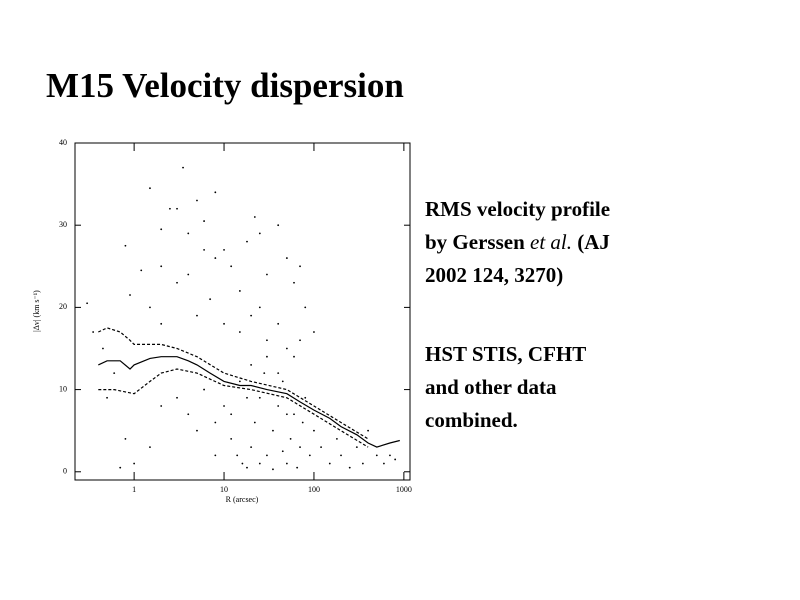 This screenshot has height=600, width=800. I want to click on slide-title: M15 Velocity dispersion, so click(225, 85).